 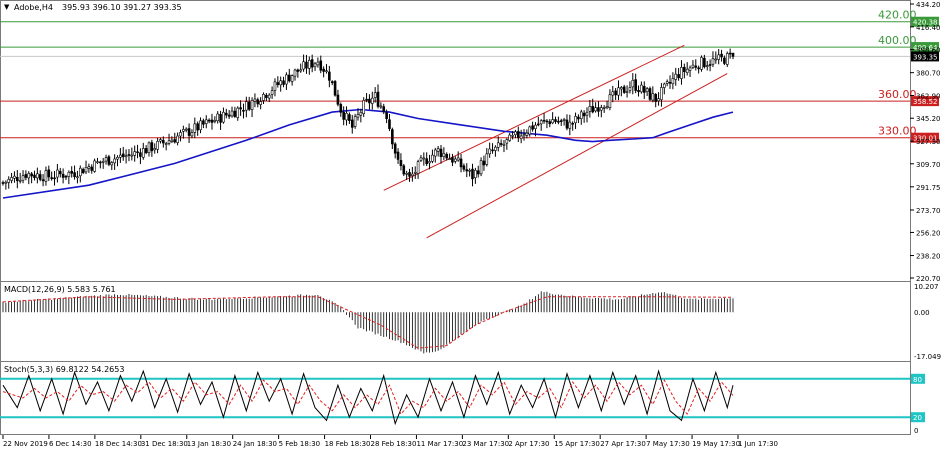 What do you see at coordinates (70, 444) in the screenshot?
I see `time-tick-label: 6 Dec 14:30` at bounding box center [70, 444].